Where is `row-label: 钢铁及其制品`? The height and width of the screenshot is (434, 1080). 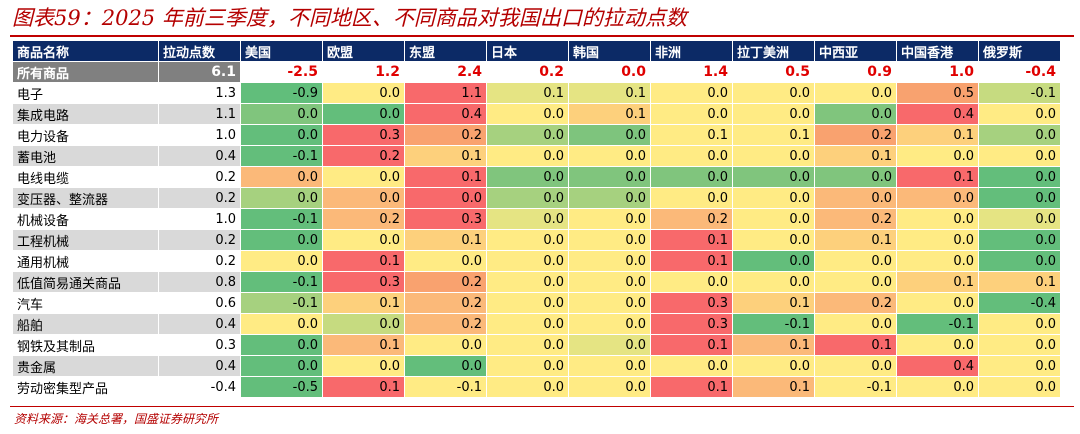
row-label: 钢铁及其制品 is located at coordinates (85, 345).